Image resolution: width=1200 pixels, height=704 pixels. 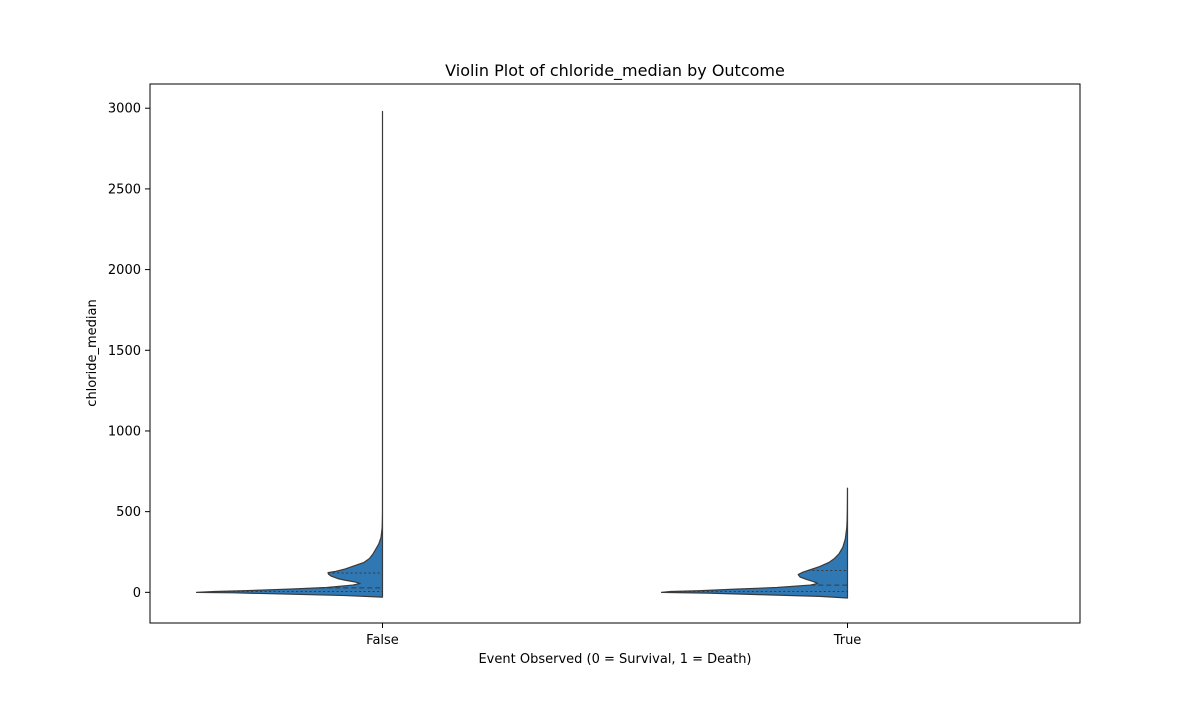 What do you see at coordinates (614, 659) in the screenshot?
I see `x-axis-label: Event Observed (0 = Survival, 1 = Death)` at bounding box center [614, 659].